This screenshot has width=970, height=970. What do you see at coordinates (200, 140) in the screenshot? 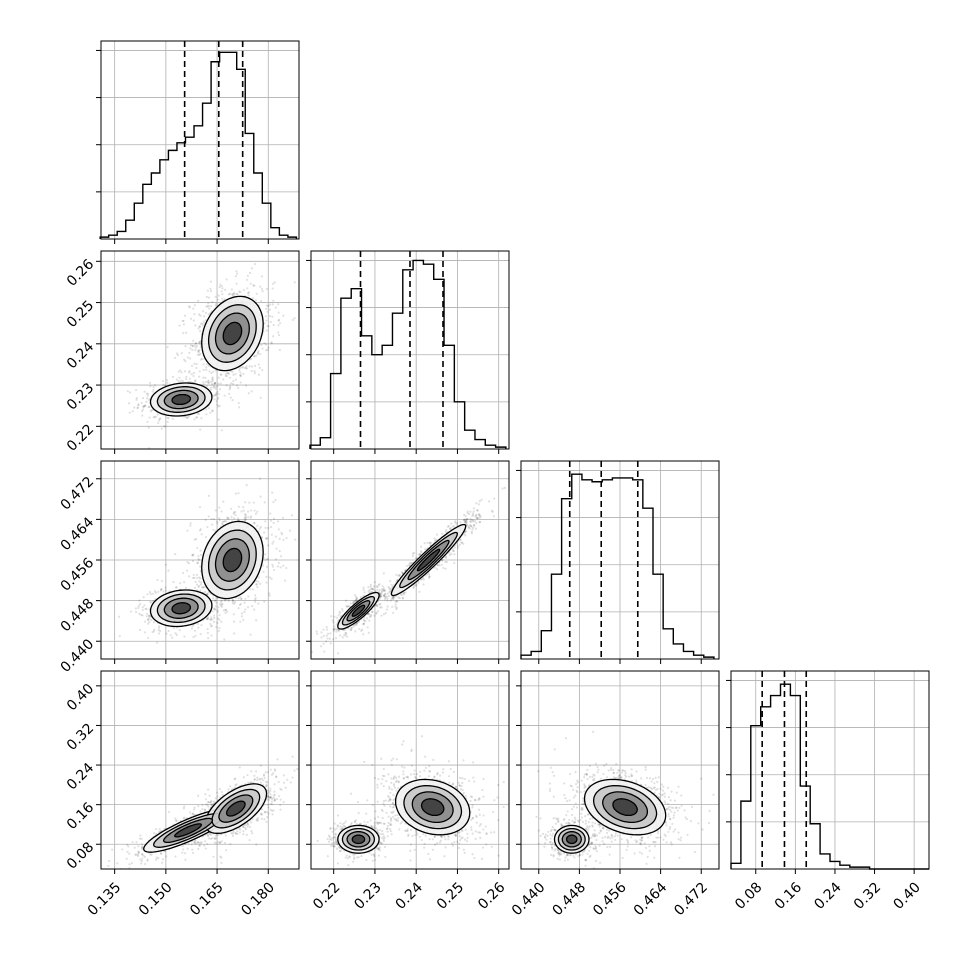
I see `histogram-panel-0-frame` at bounding box center [200, 140].